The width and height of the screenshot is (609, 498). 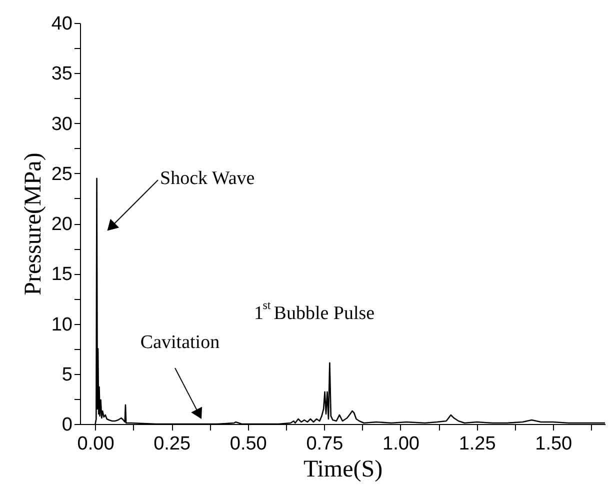 I want to click on x-tick-label: 0.25, so click(x=172, y=444).